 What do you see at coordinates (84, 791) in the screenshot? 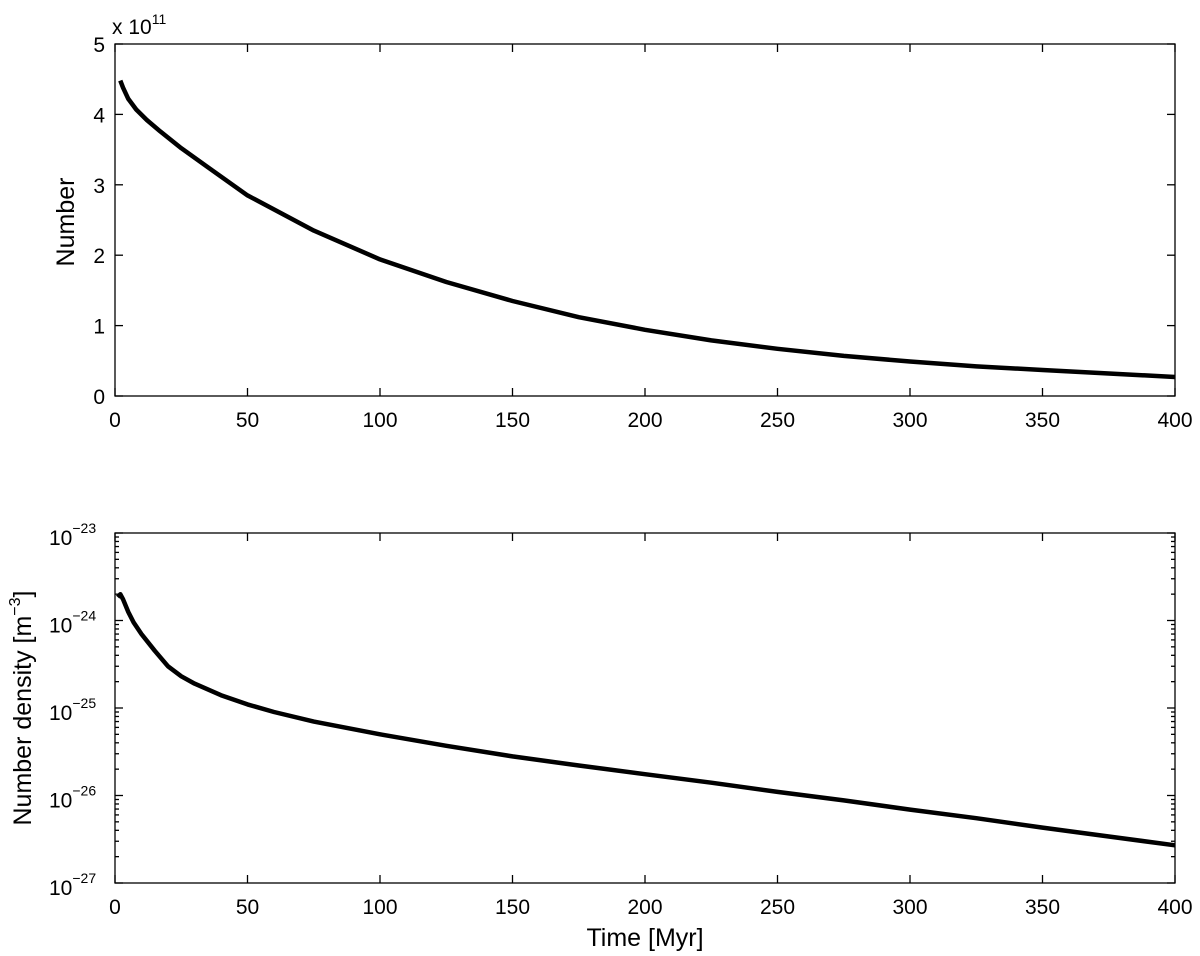
I see `y-tick-label-exponent: −26` at bounding box center [84, 791].